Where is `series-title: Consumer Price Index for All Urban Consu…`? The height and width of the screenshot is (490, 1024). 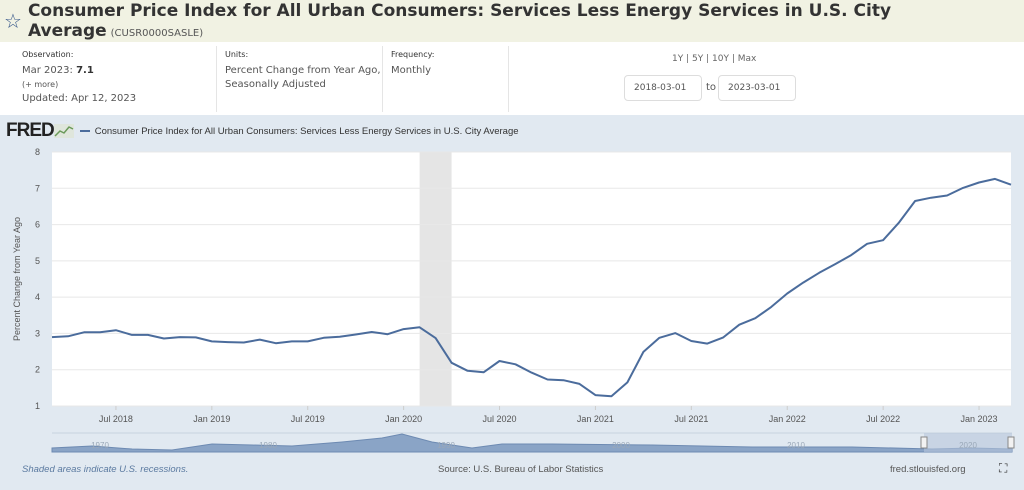 series-title: Consumer Price Index for All Urban Consu… is located at coordinates (459, 21).